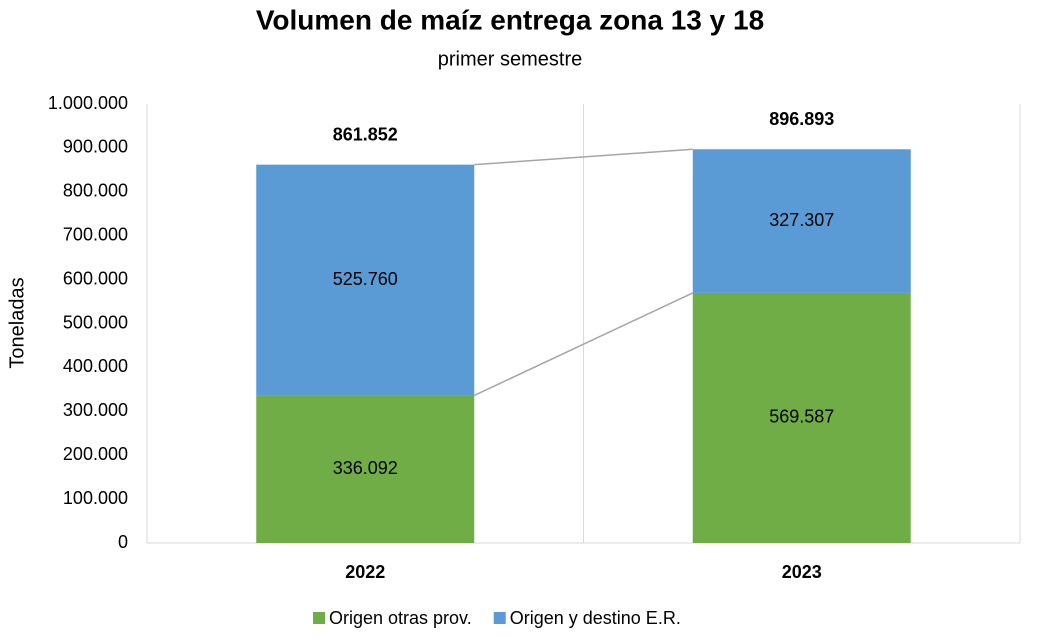 The image size is (1037, 640). I want to click on total-label: 896.893, so click(801, 119).